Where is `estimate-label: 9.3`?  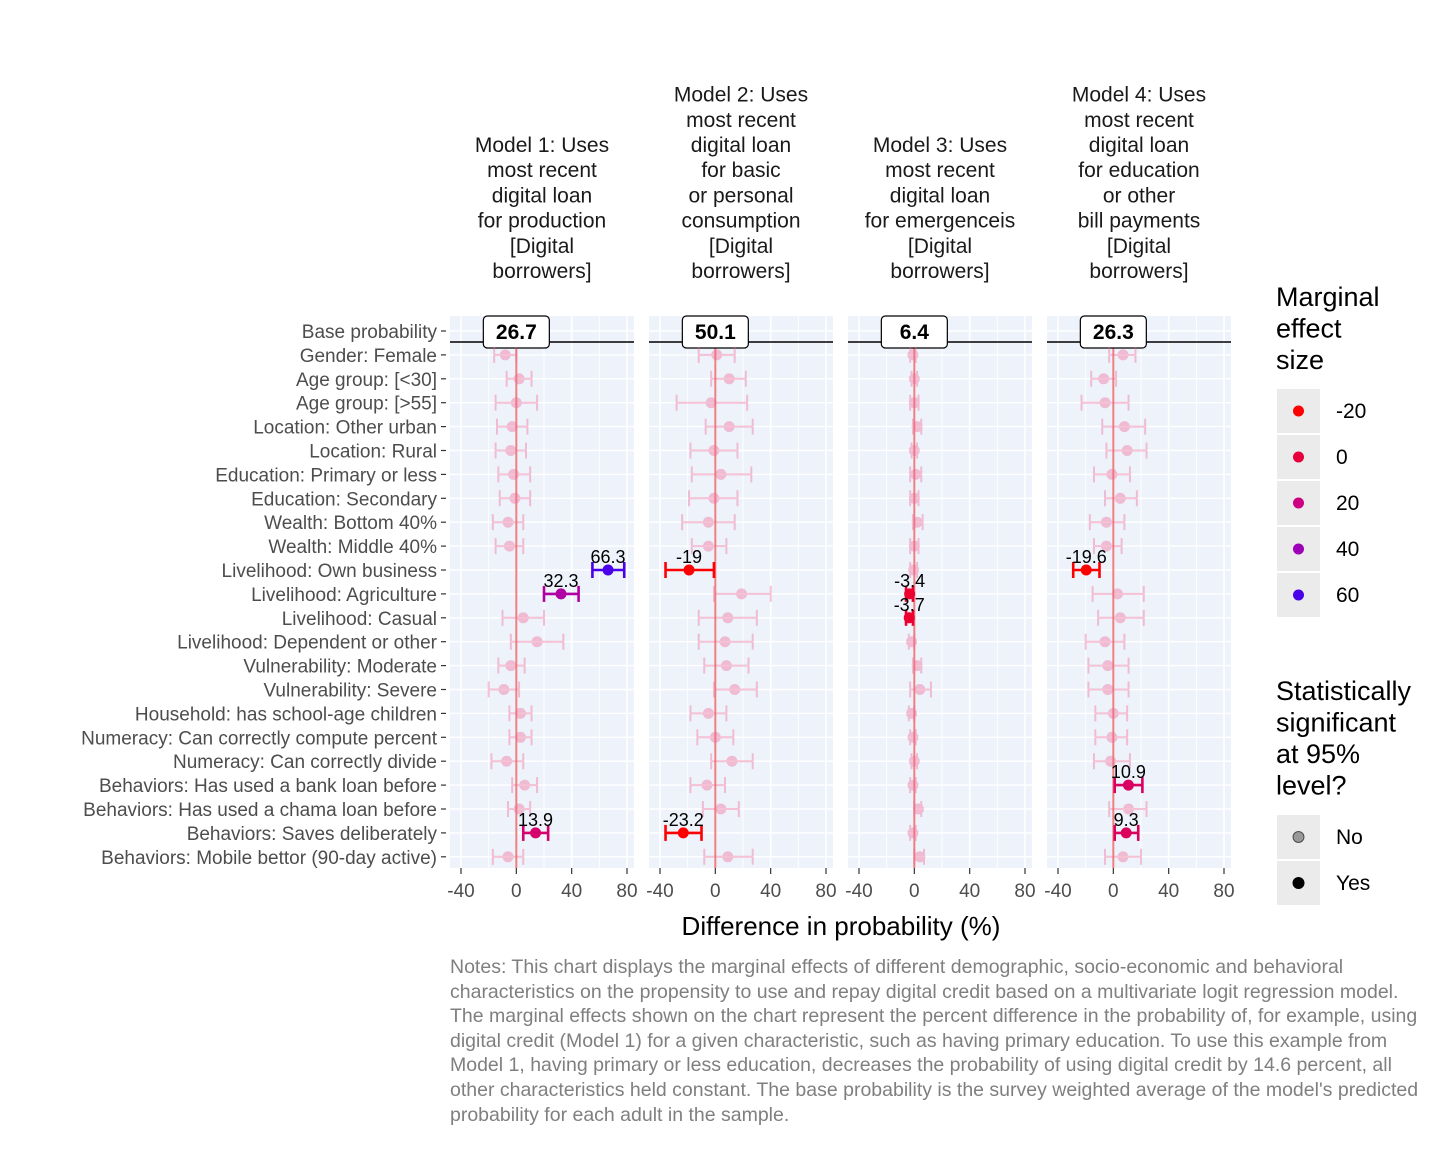 estimate-label: 9.3 is located at coordinates (1126, 820).